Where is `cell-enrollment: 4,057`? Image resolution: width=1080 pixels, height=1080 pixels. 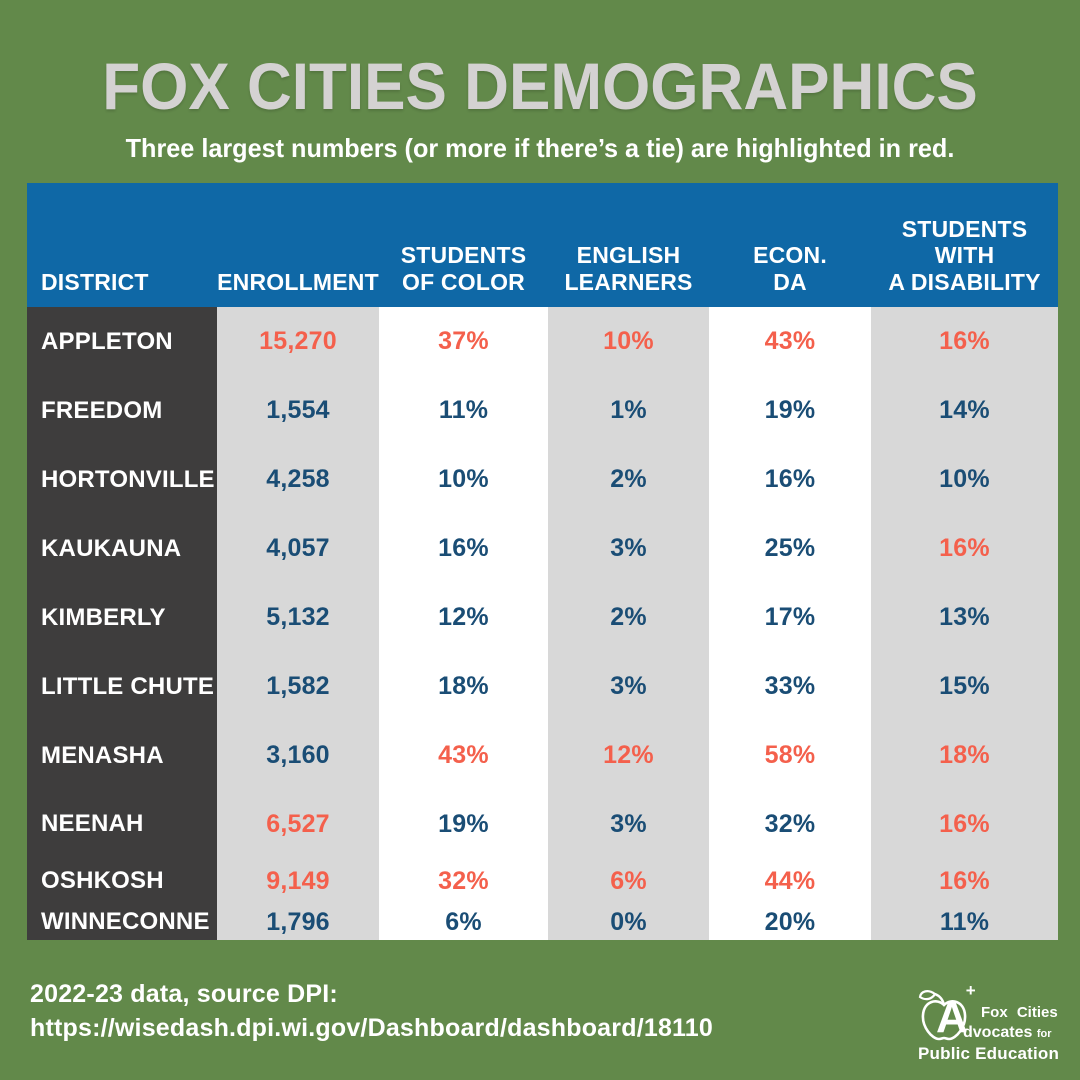
cell-enrollment: 4,057 is located at coordinates (298, 548).